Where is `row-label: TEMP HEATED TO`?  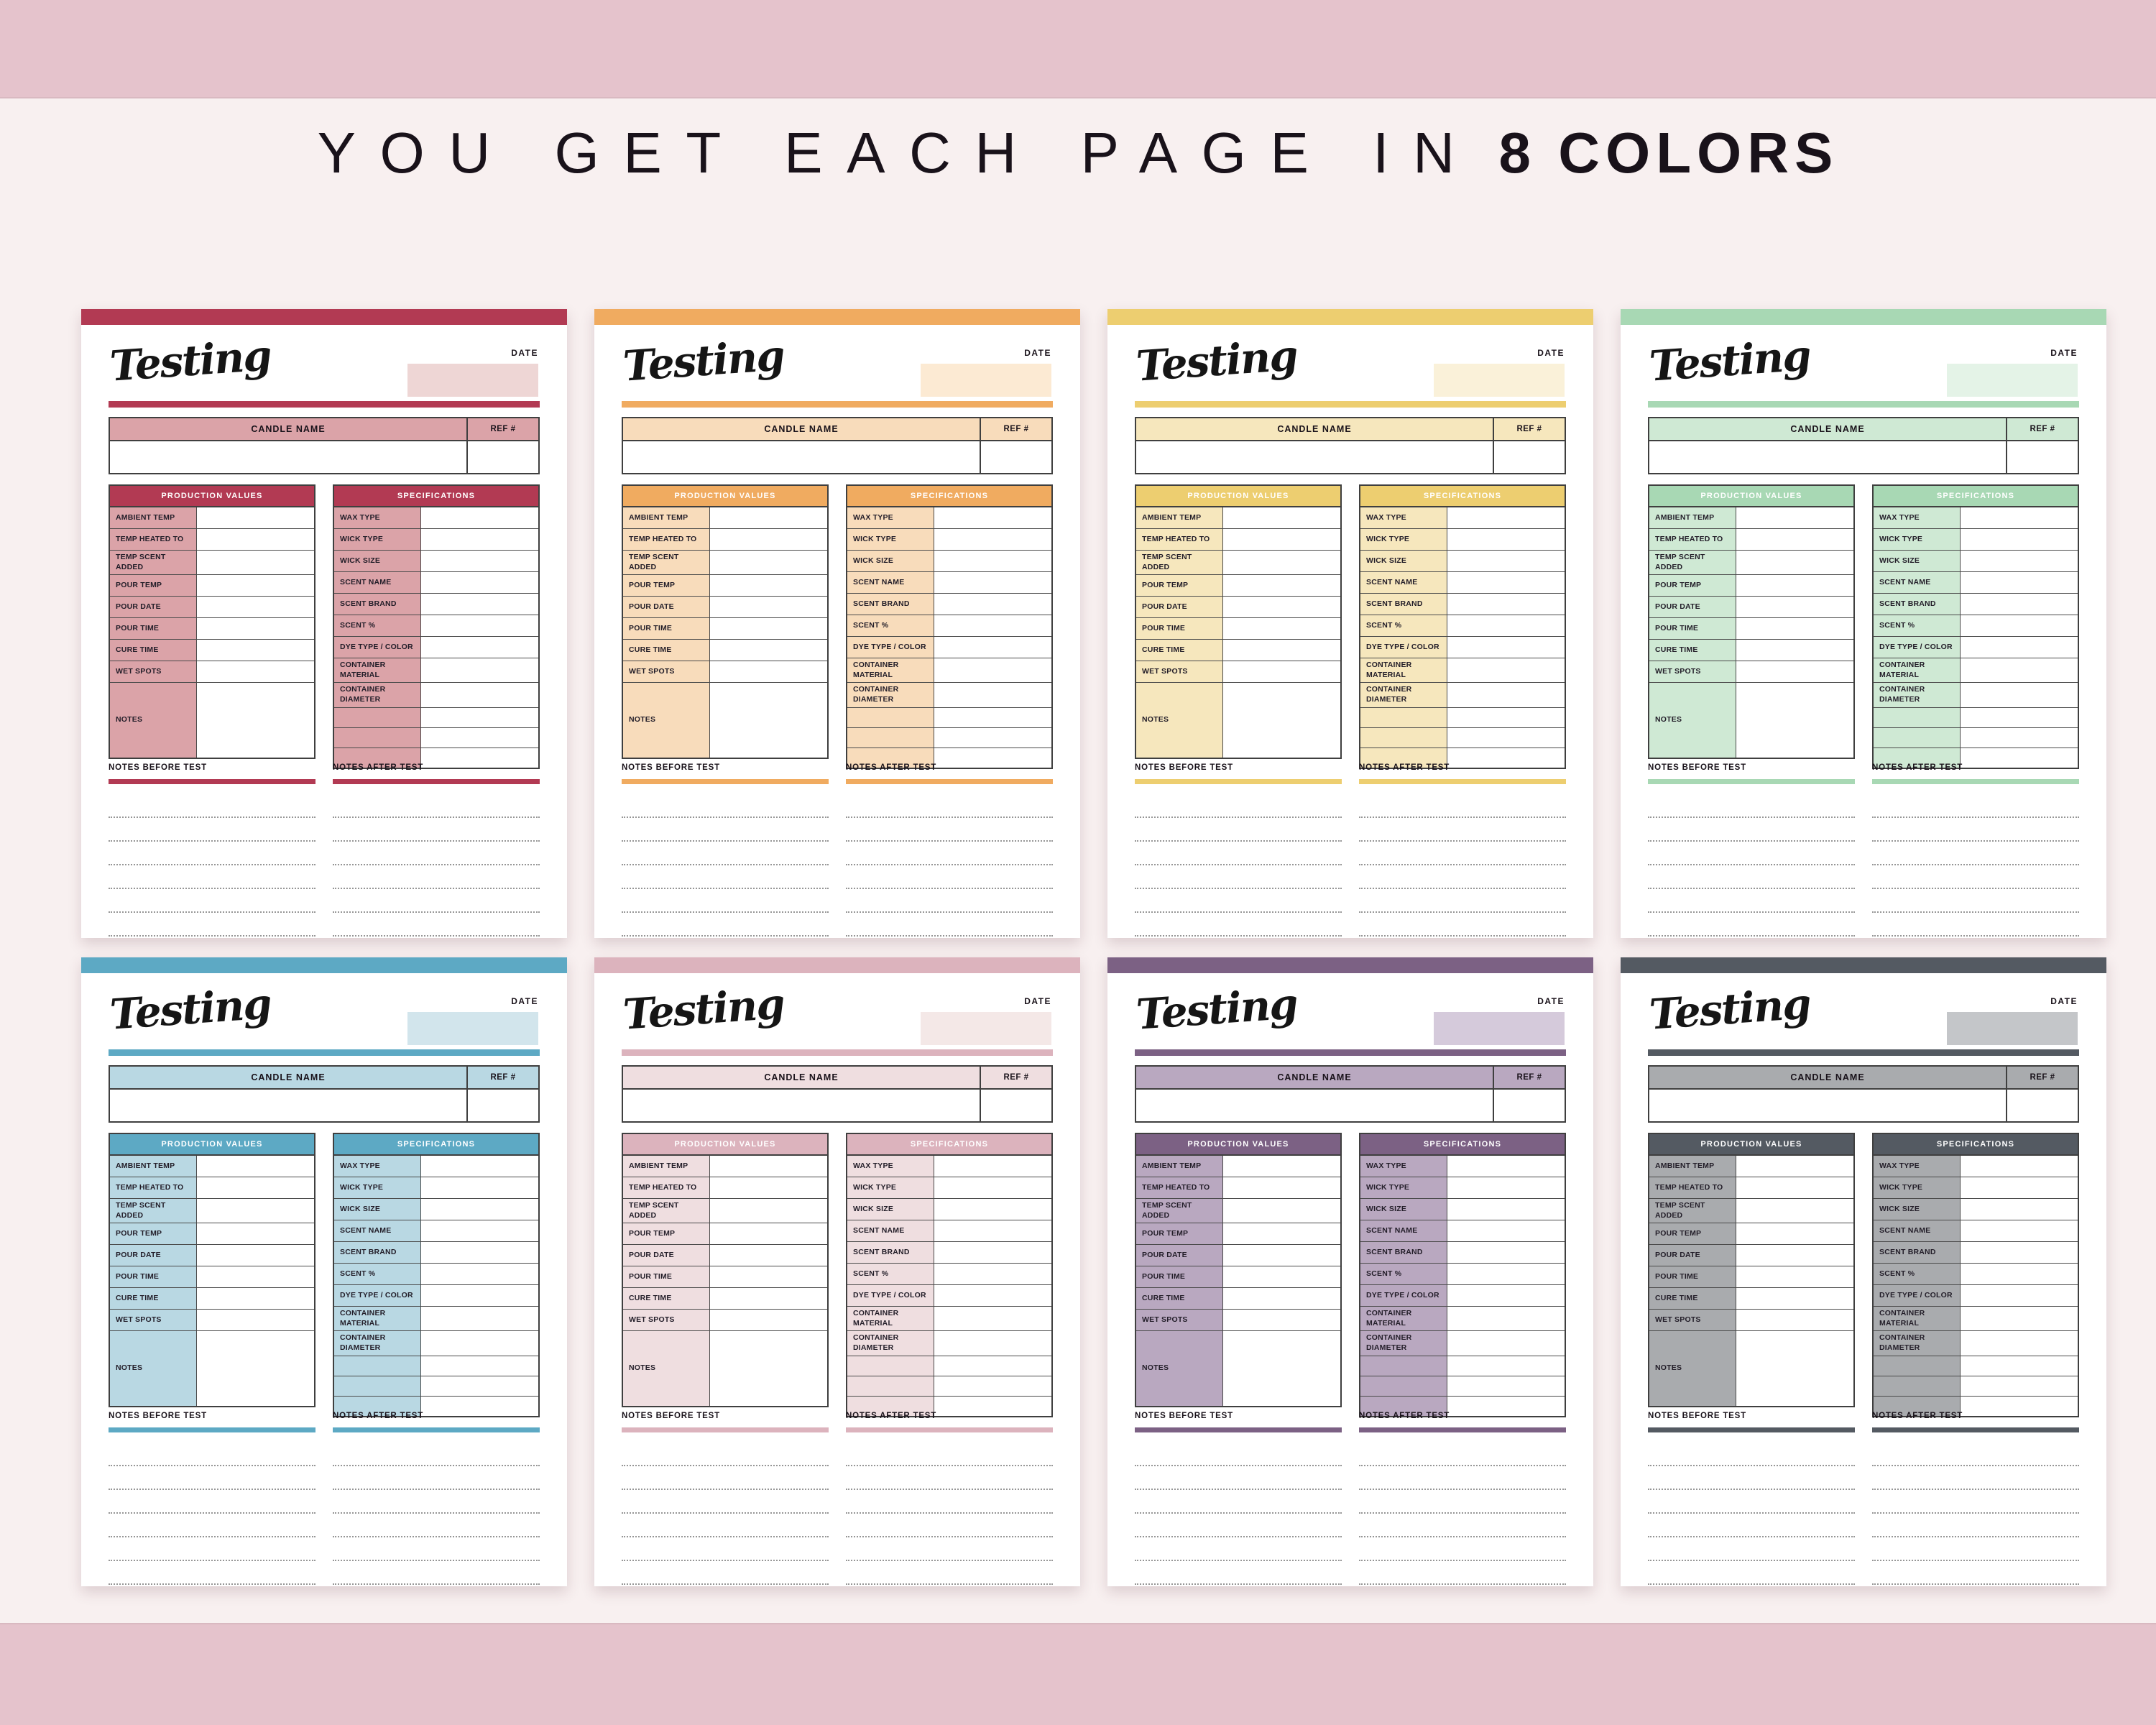 row-label: TEMP HEATED TO is located at coordinates (1692, 539).